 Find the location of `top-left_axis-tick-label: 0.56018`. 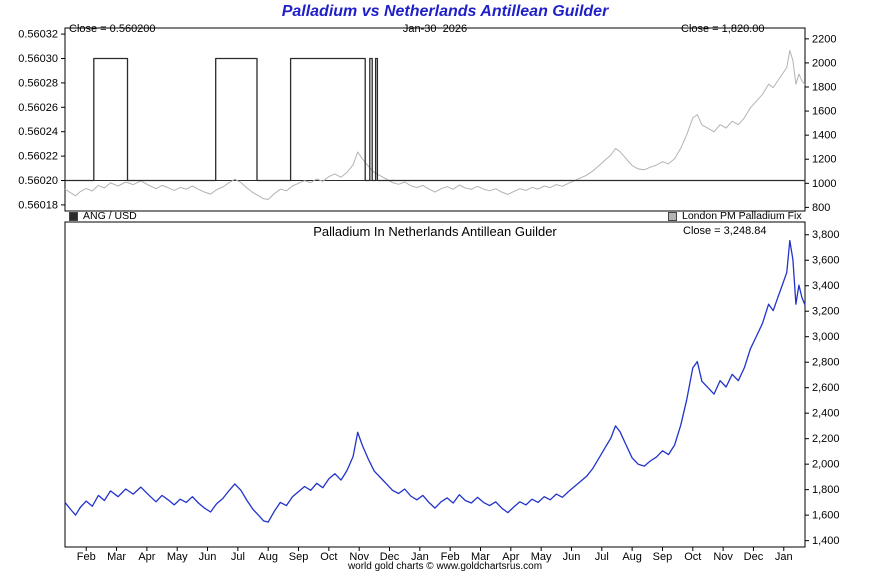

top-left_axis-tick-label: 0.56018 is located at coordinates (38, 205).